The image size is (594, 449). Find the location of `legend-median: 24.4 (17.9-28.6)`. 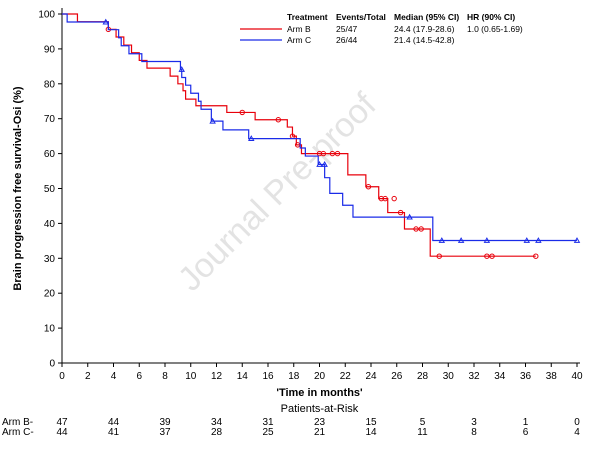

legend-median: 24.4 (17.9-28.6) is located at coordinates (424, 29).